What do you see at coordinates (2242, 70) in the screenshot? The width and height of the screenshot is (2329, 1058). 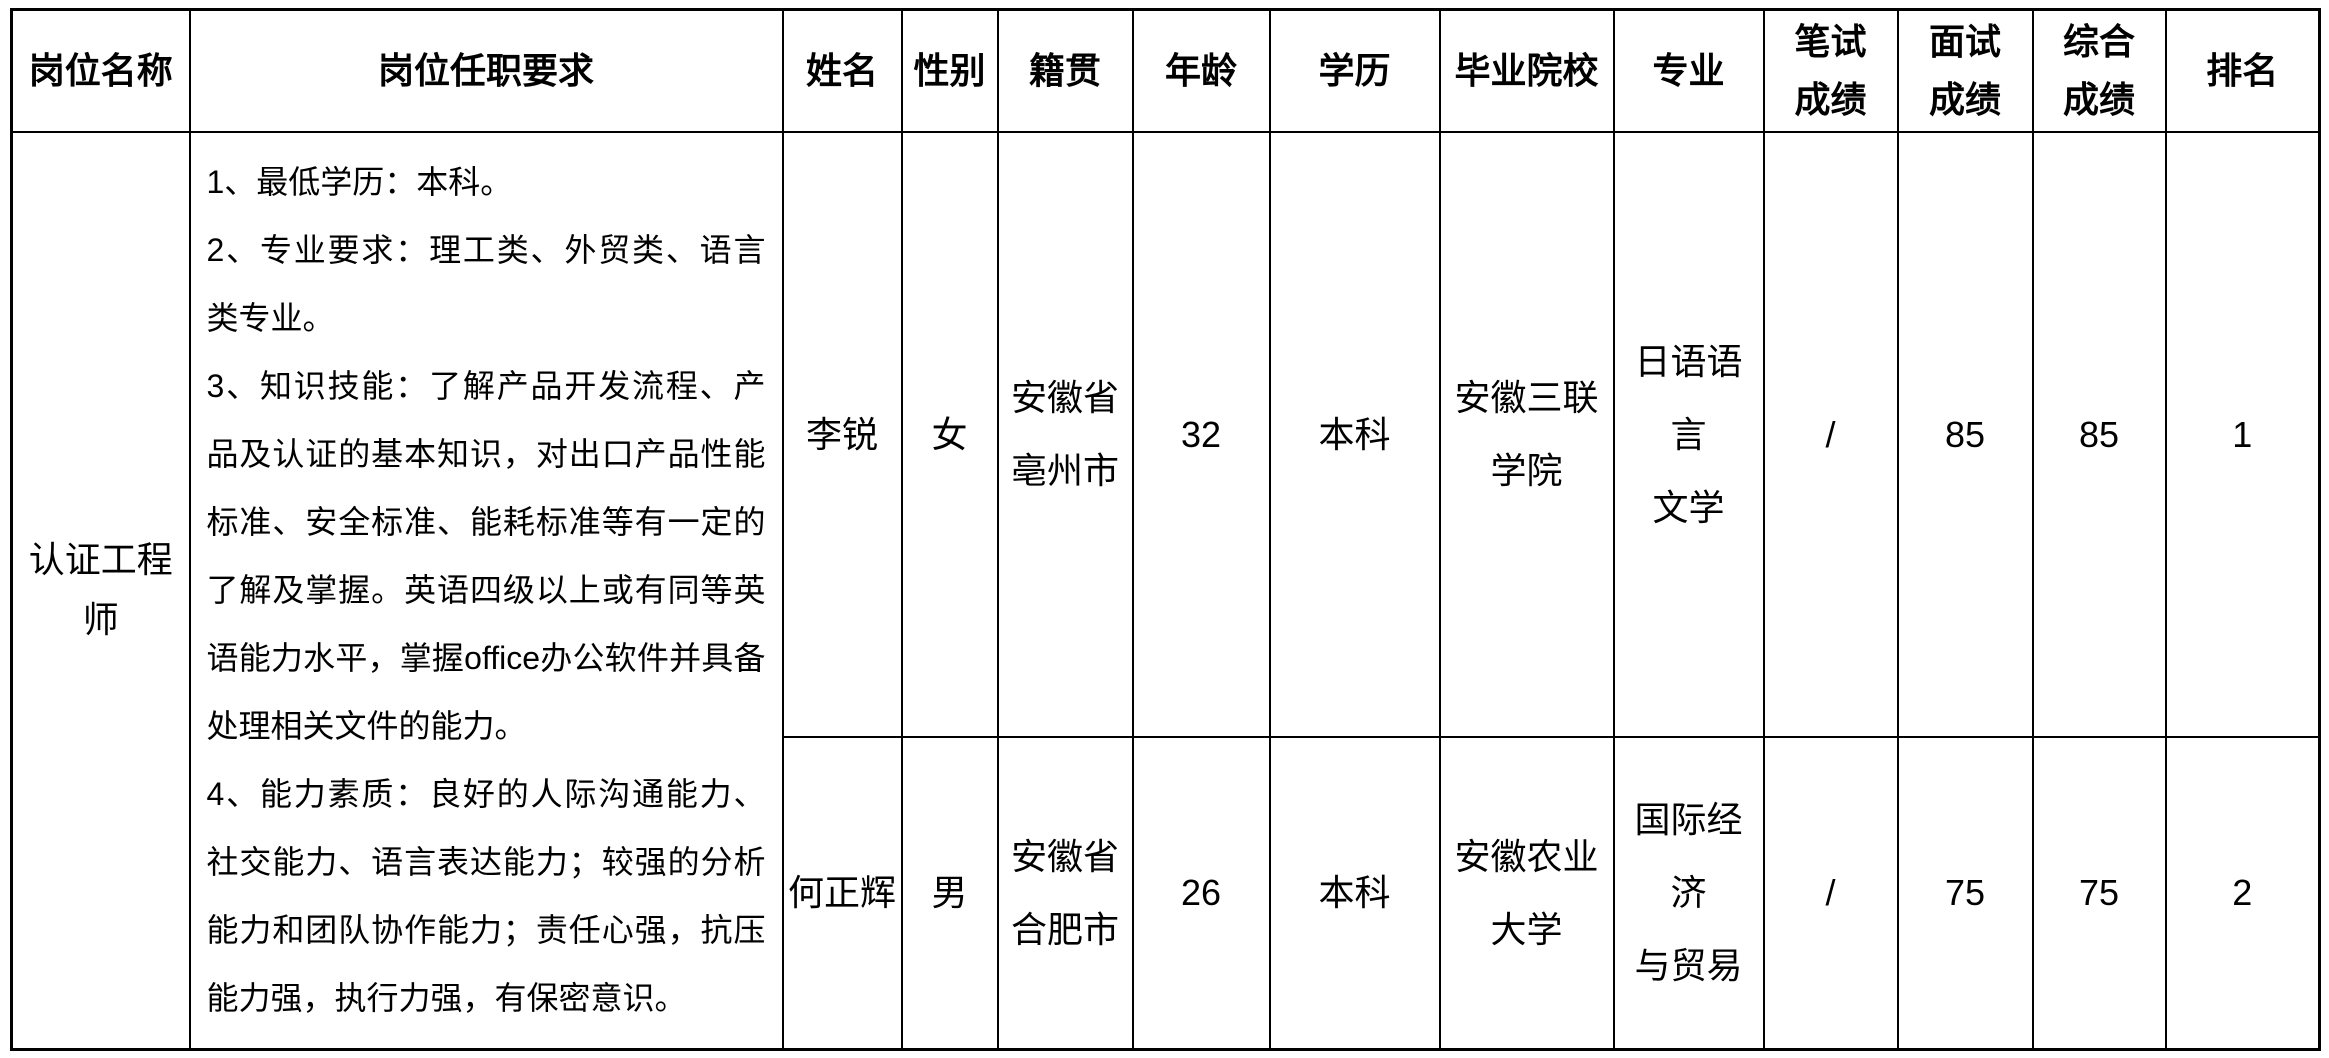 I see `column-header-rank: 排名` at bounding box center [2242, 70].